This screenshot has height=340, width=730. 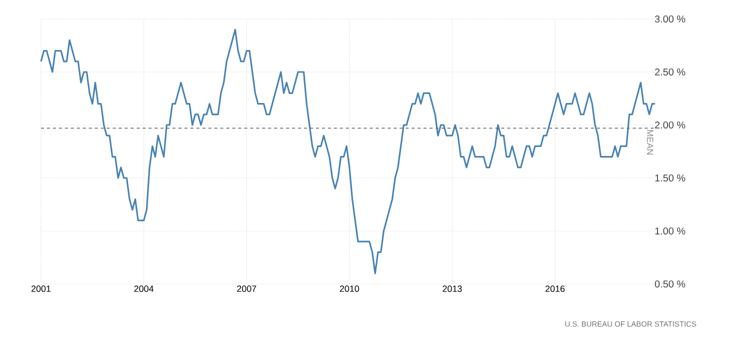 What do you see at coordinates (350, 289) in the screenshot?
I see `x-tick-label: 2010` at bounding box center [350, 289].